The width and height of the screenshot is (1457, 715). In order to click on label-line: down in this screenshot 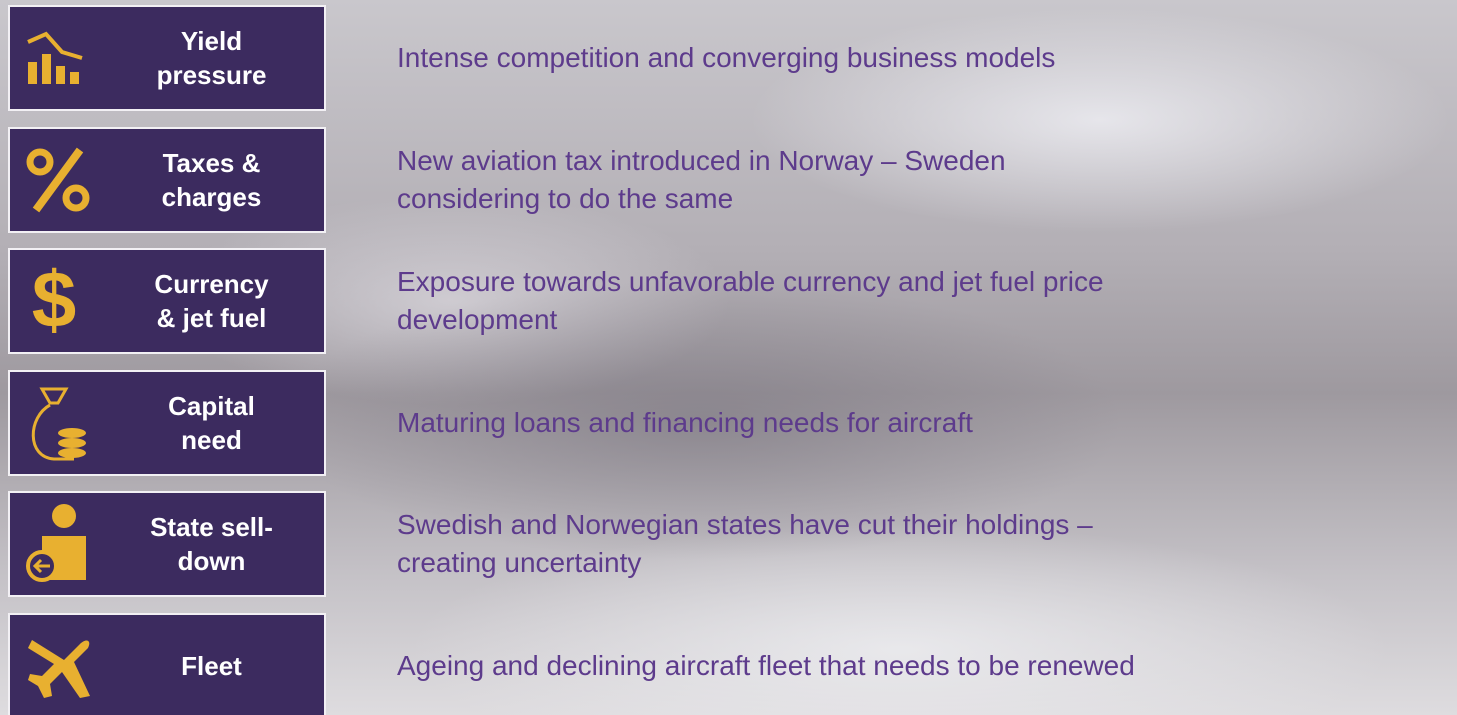, I will do `click(211, 561)`.